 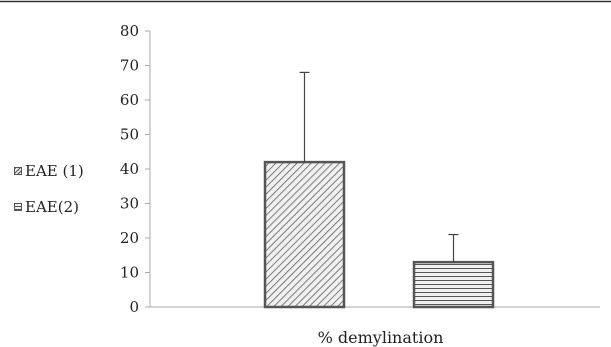 I want to click on legend-item-eae2: EAE(2), so click(x=49, y=206).